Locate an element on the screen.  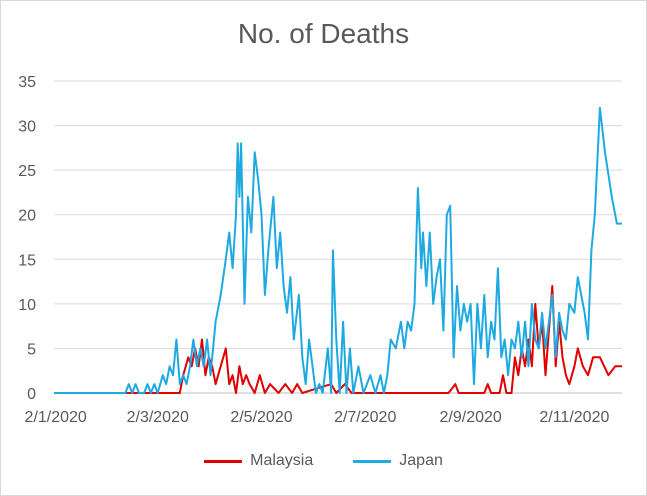
x-tick-label: 2/11/2020 is located at coordinates (574, 417).